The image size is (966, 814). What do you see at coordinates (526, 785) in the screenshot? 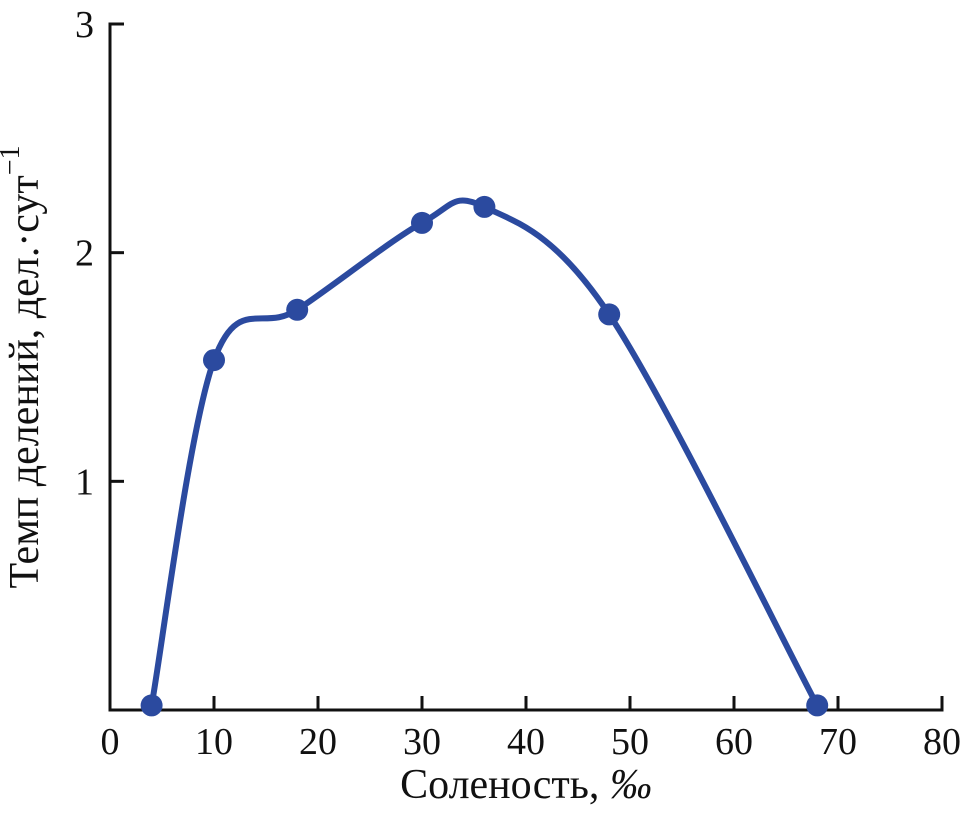
I see `x-axis-title: Соленость, ‰` at bounding box center [526, 785].